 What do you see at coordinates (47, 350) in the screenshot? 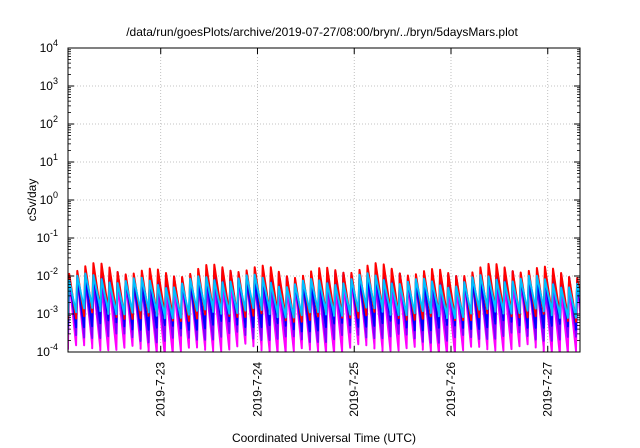
I see `y-tick-label: 10⁻⁴` at bounding box center [47, 350].